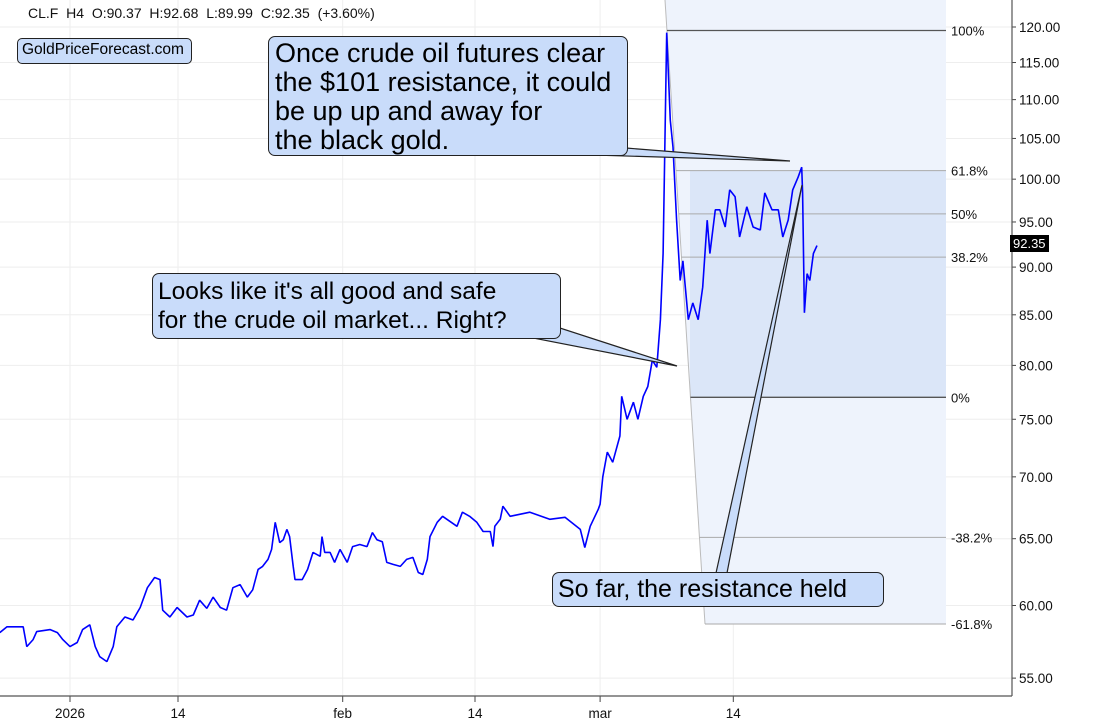 Image resolution: width=1094 pixels, height=726 pixels. What do you see at coordinates (174, 13) in the screenshot?
I see `high-value: H:92.68` at bounding box center [174, 13].